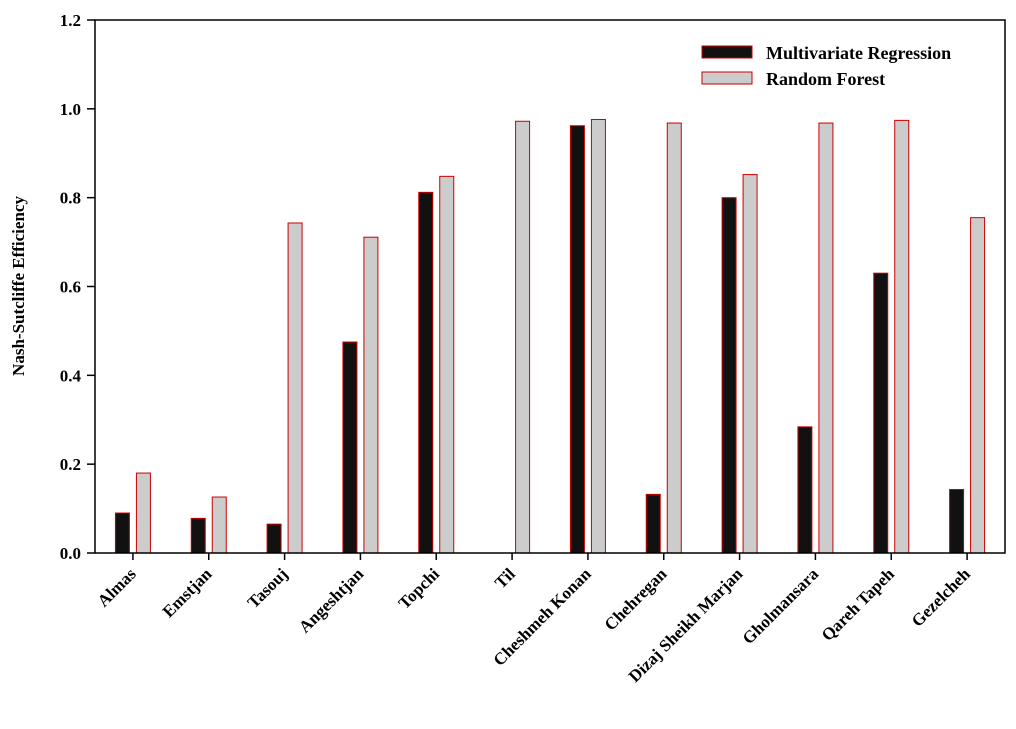  Describe the element at coordinates (636, 599) in the screenshot. I see `x-tick-label: Chehregan` at that location.